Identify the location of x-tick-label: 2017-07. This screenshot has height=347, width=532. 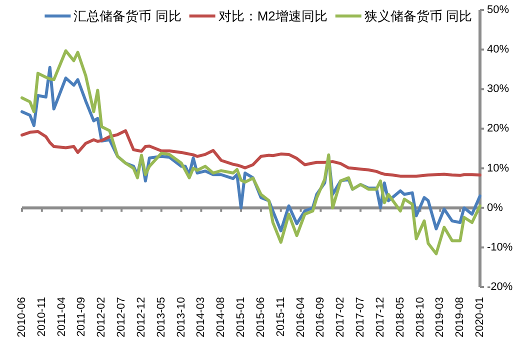
(360, 317).